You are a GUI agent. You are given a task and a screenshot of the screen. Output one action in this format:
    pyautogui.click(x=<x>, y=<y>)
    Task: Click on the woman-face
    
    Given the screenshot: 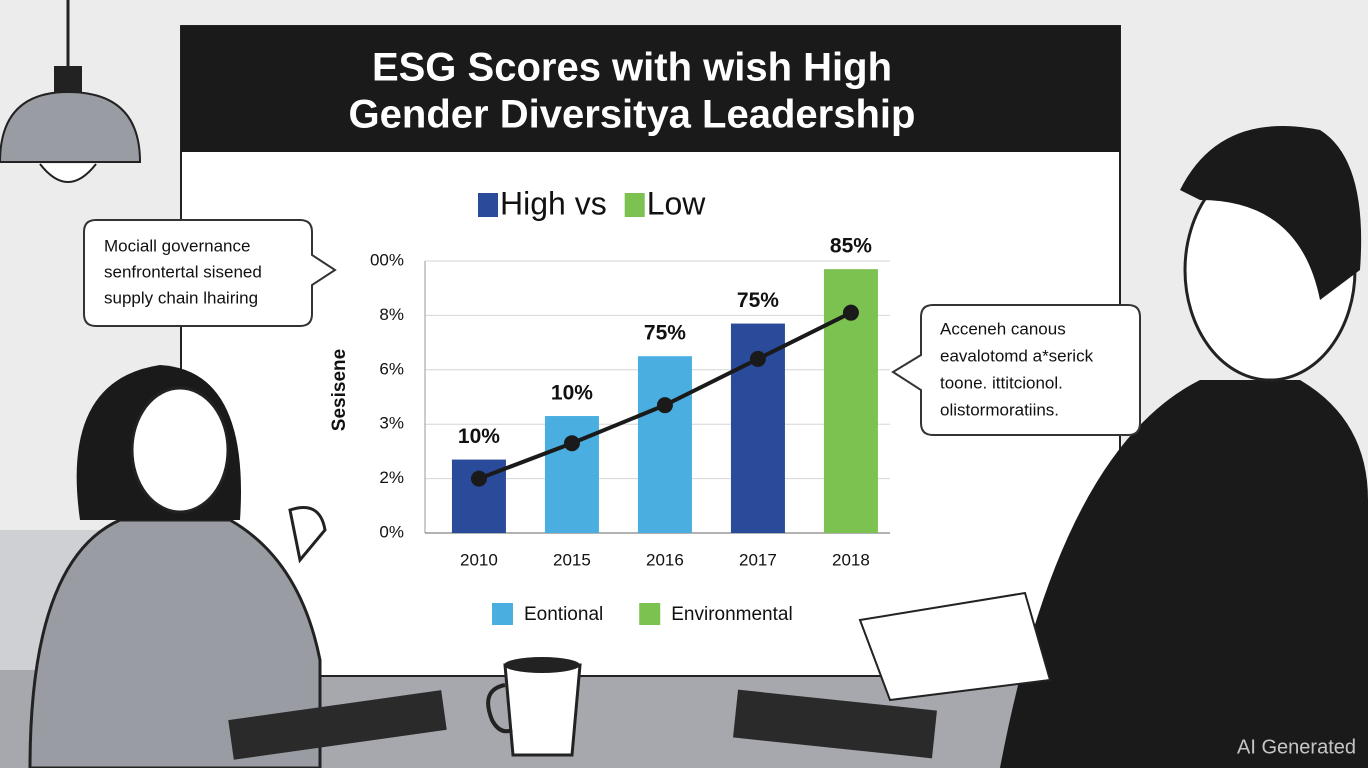 What is the action you would take?
    pyautogui.click(x=180, y=450)
    